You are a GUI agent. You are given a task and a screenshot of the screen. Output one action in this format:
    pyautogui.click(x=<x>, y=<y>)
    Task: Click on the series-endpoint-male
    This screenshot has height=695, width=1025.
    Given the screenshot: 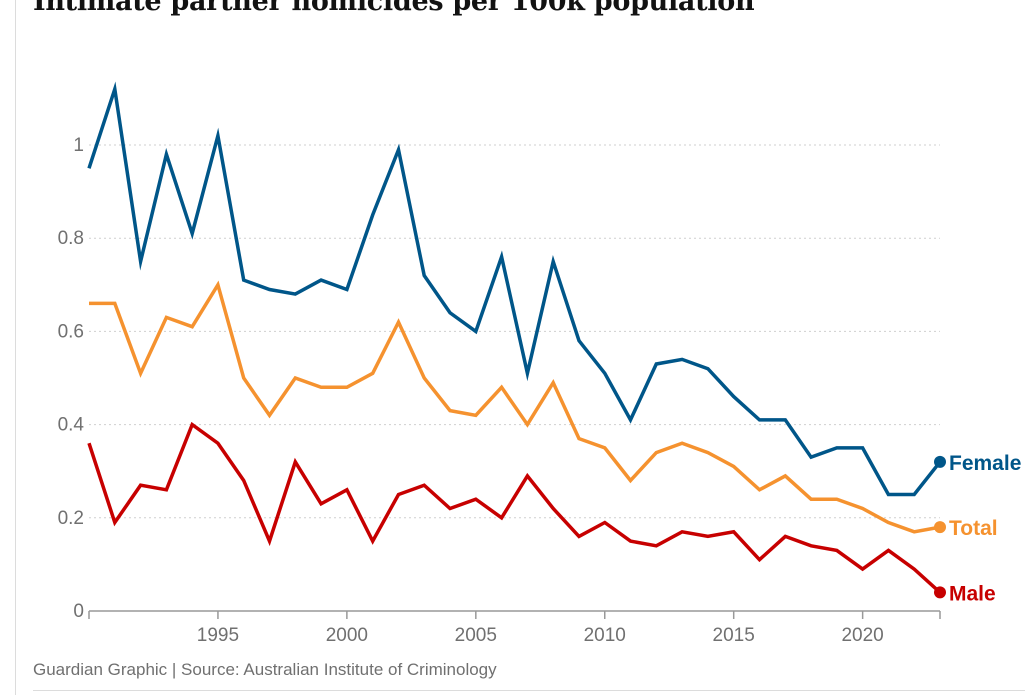 What is the action you would take?
    pyautogui.click(x=940, y=592)
    